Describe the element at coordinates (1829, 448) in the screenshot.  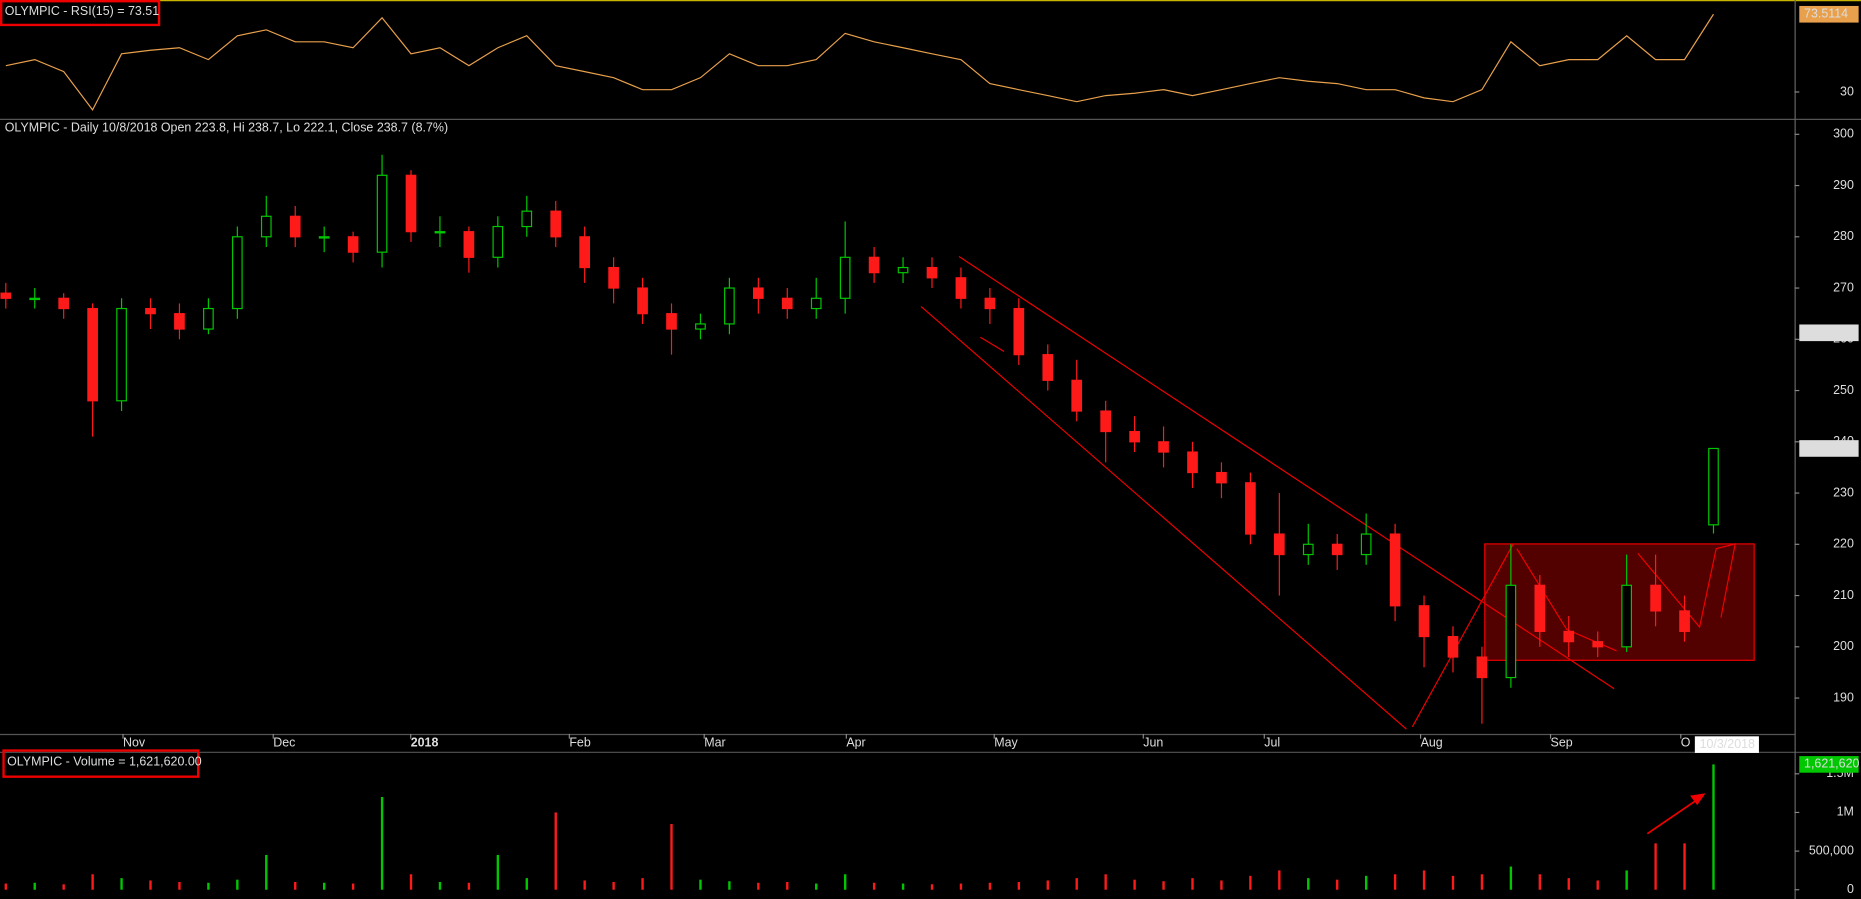
I see `last-close-label-bg` at that location.